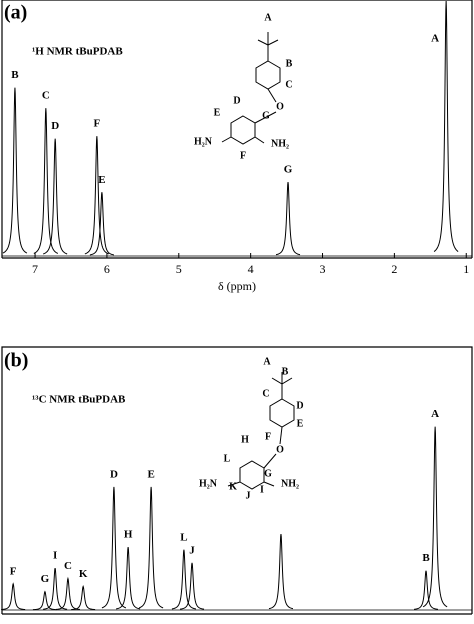 The width and height of the screenshot is (474, 624). I want to click on panel-label: (b), so click(16, 361).